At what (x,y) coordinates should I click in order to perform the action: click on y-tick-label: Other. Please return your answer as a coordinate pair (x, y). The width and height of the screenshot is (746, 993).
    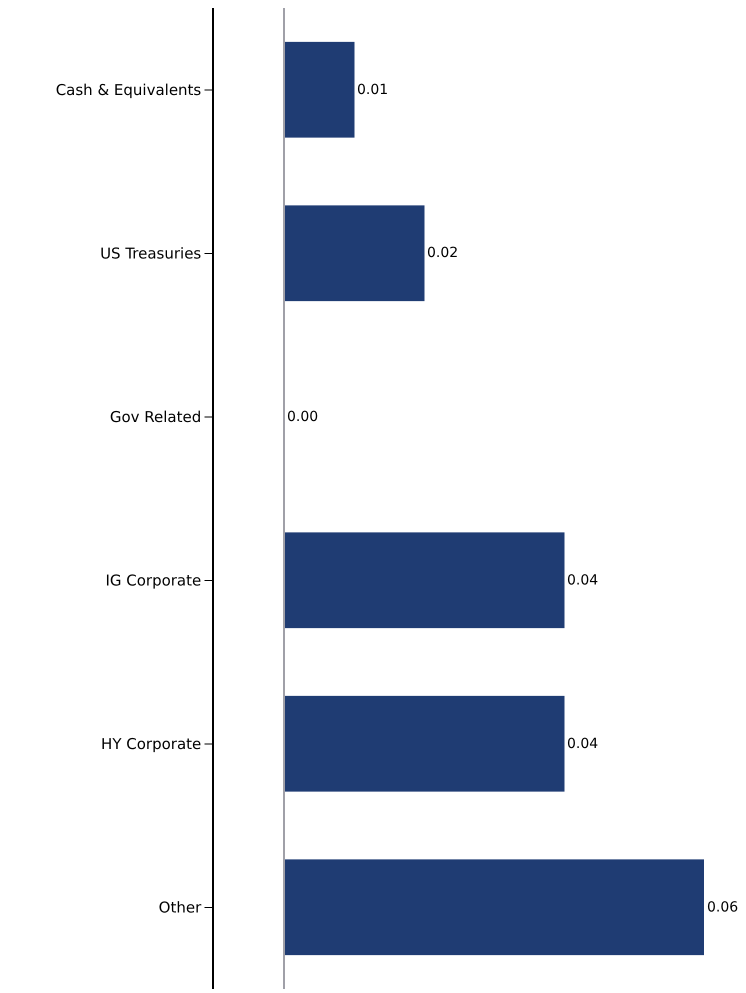
    Looking at the image, I should click on (180, 907).